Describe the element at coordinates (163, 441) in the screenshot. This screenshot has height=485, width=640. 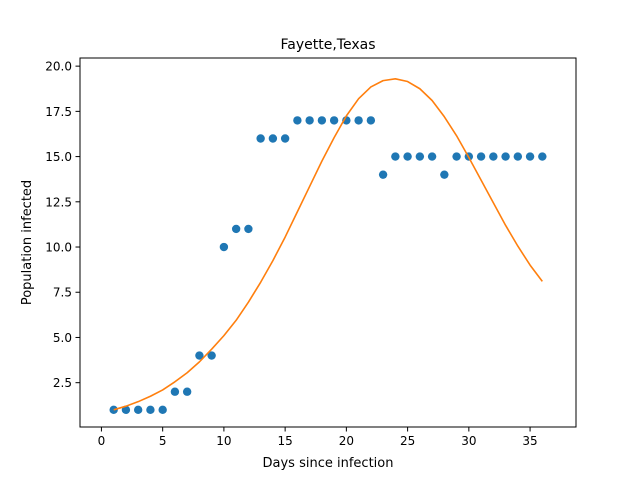
I see `x-tick-label: 5` at that location.